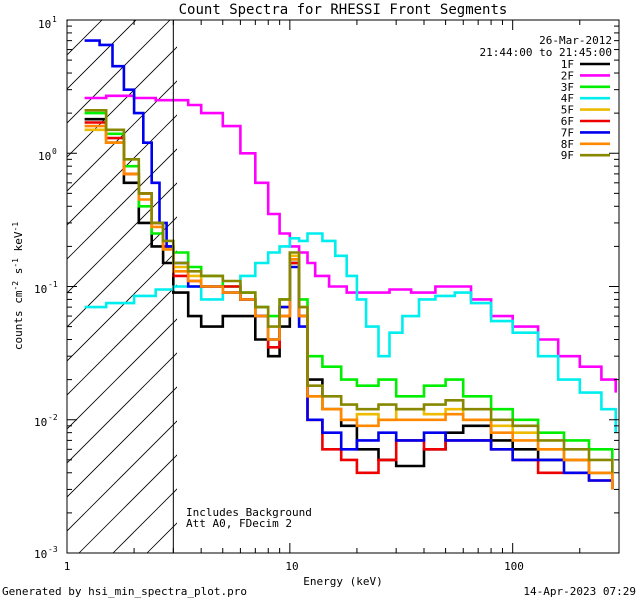  I want to click on legend-label-5F: 5F, so click(567, 110).